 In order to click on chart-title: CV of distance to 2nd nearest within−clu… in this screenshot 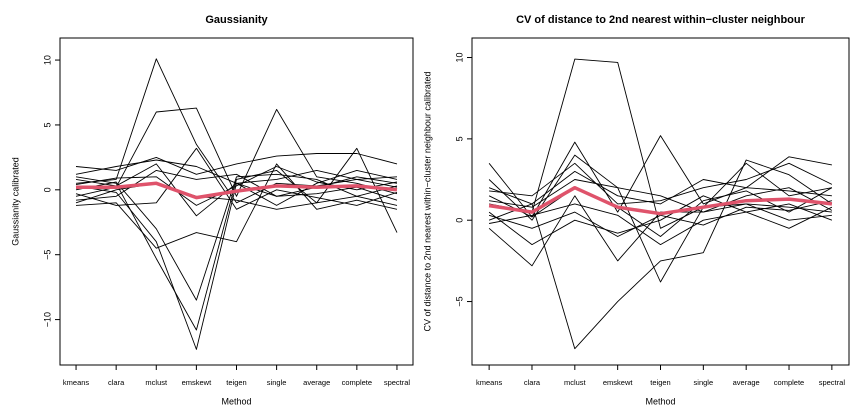, I will do `click(661, 20)`.